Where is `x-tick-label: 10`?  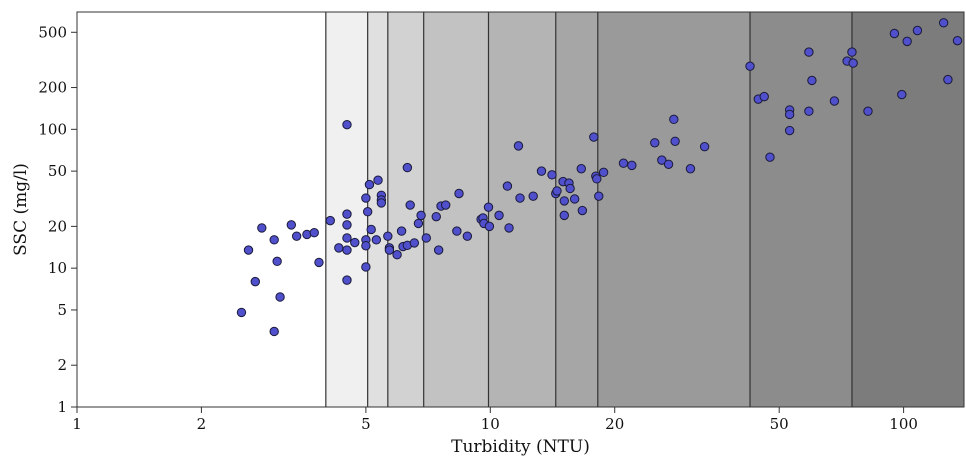
x-tick-label: 10 is located at coordinates (490, 424).